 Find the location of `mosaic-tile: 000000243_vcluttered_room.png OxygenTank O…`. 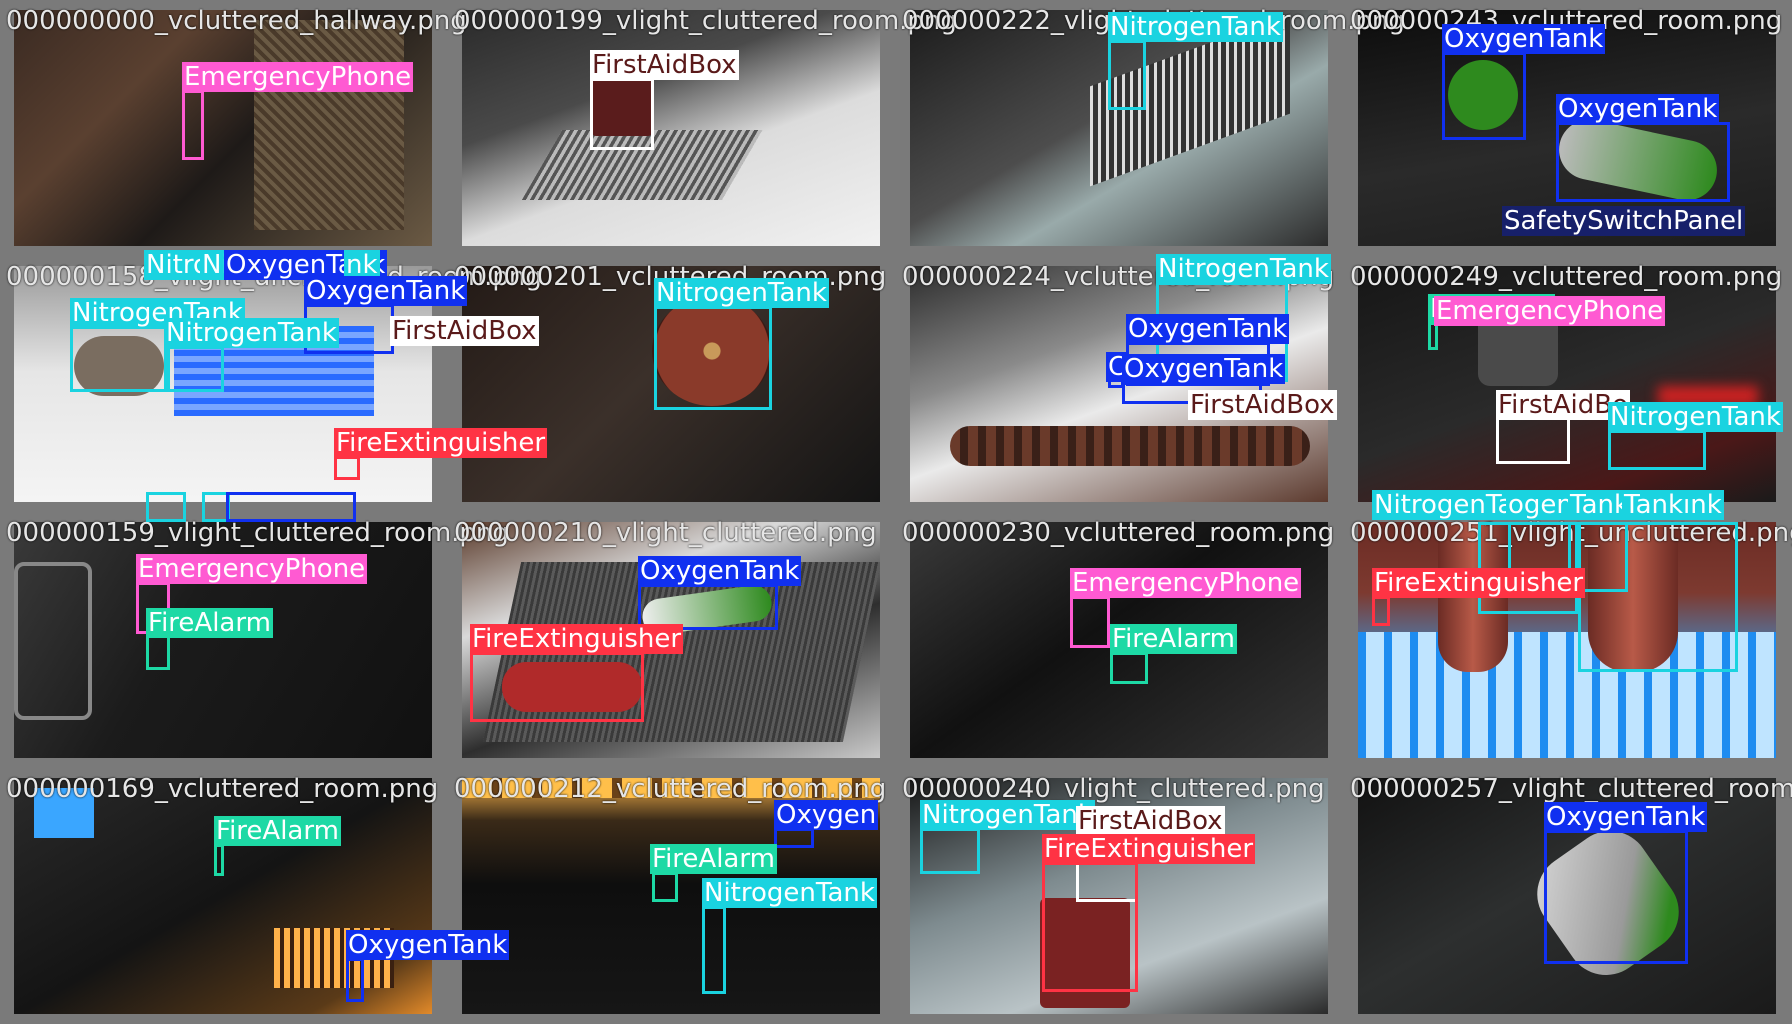

mosaic-tile: 000000243_vcluttered_room.png OxygenTank O… is located at coordinates (1568, 128).